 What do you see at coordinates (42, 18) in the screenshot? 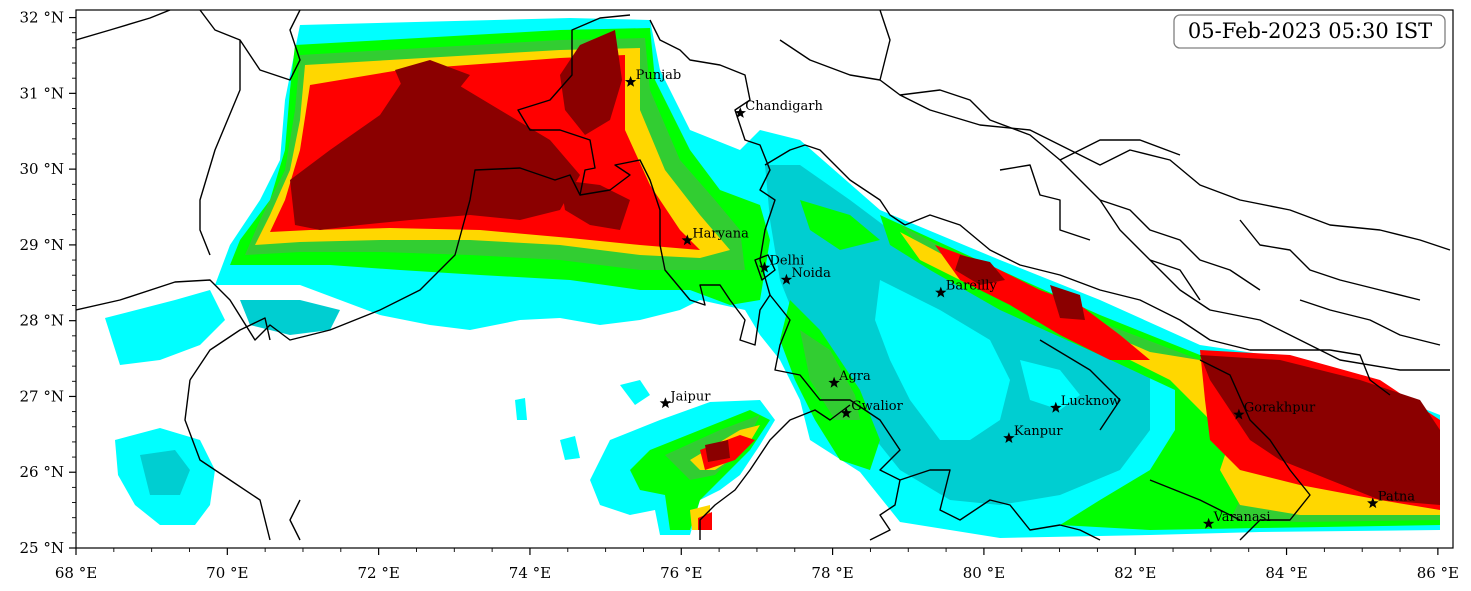
I see `y-tick-label: 32 °N` at bounding box center [42, 18].